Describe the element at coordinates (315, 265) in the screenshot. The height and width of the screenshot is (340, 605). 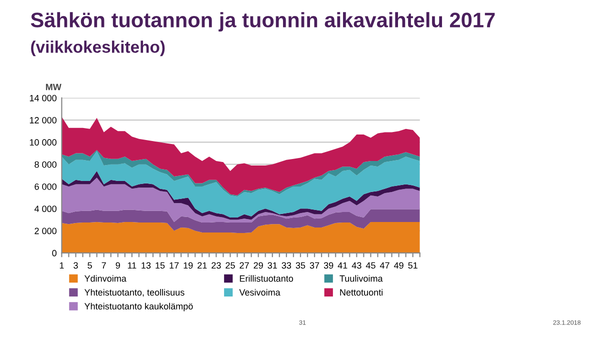
I see `x-tick-label: 37` at that location.